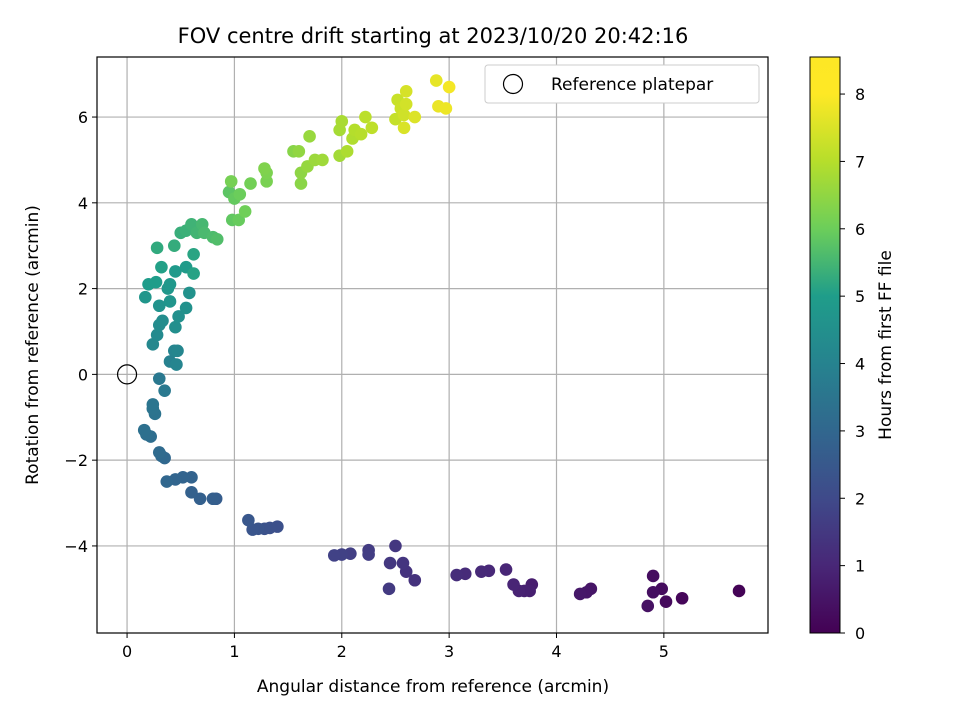 This screenshot has width=960, height=720. What do you see at coordinates (83, 374) in the screenshot?
I see `y-tick-label: 0` at bounding box center [83, 374].